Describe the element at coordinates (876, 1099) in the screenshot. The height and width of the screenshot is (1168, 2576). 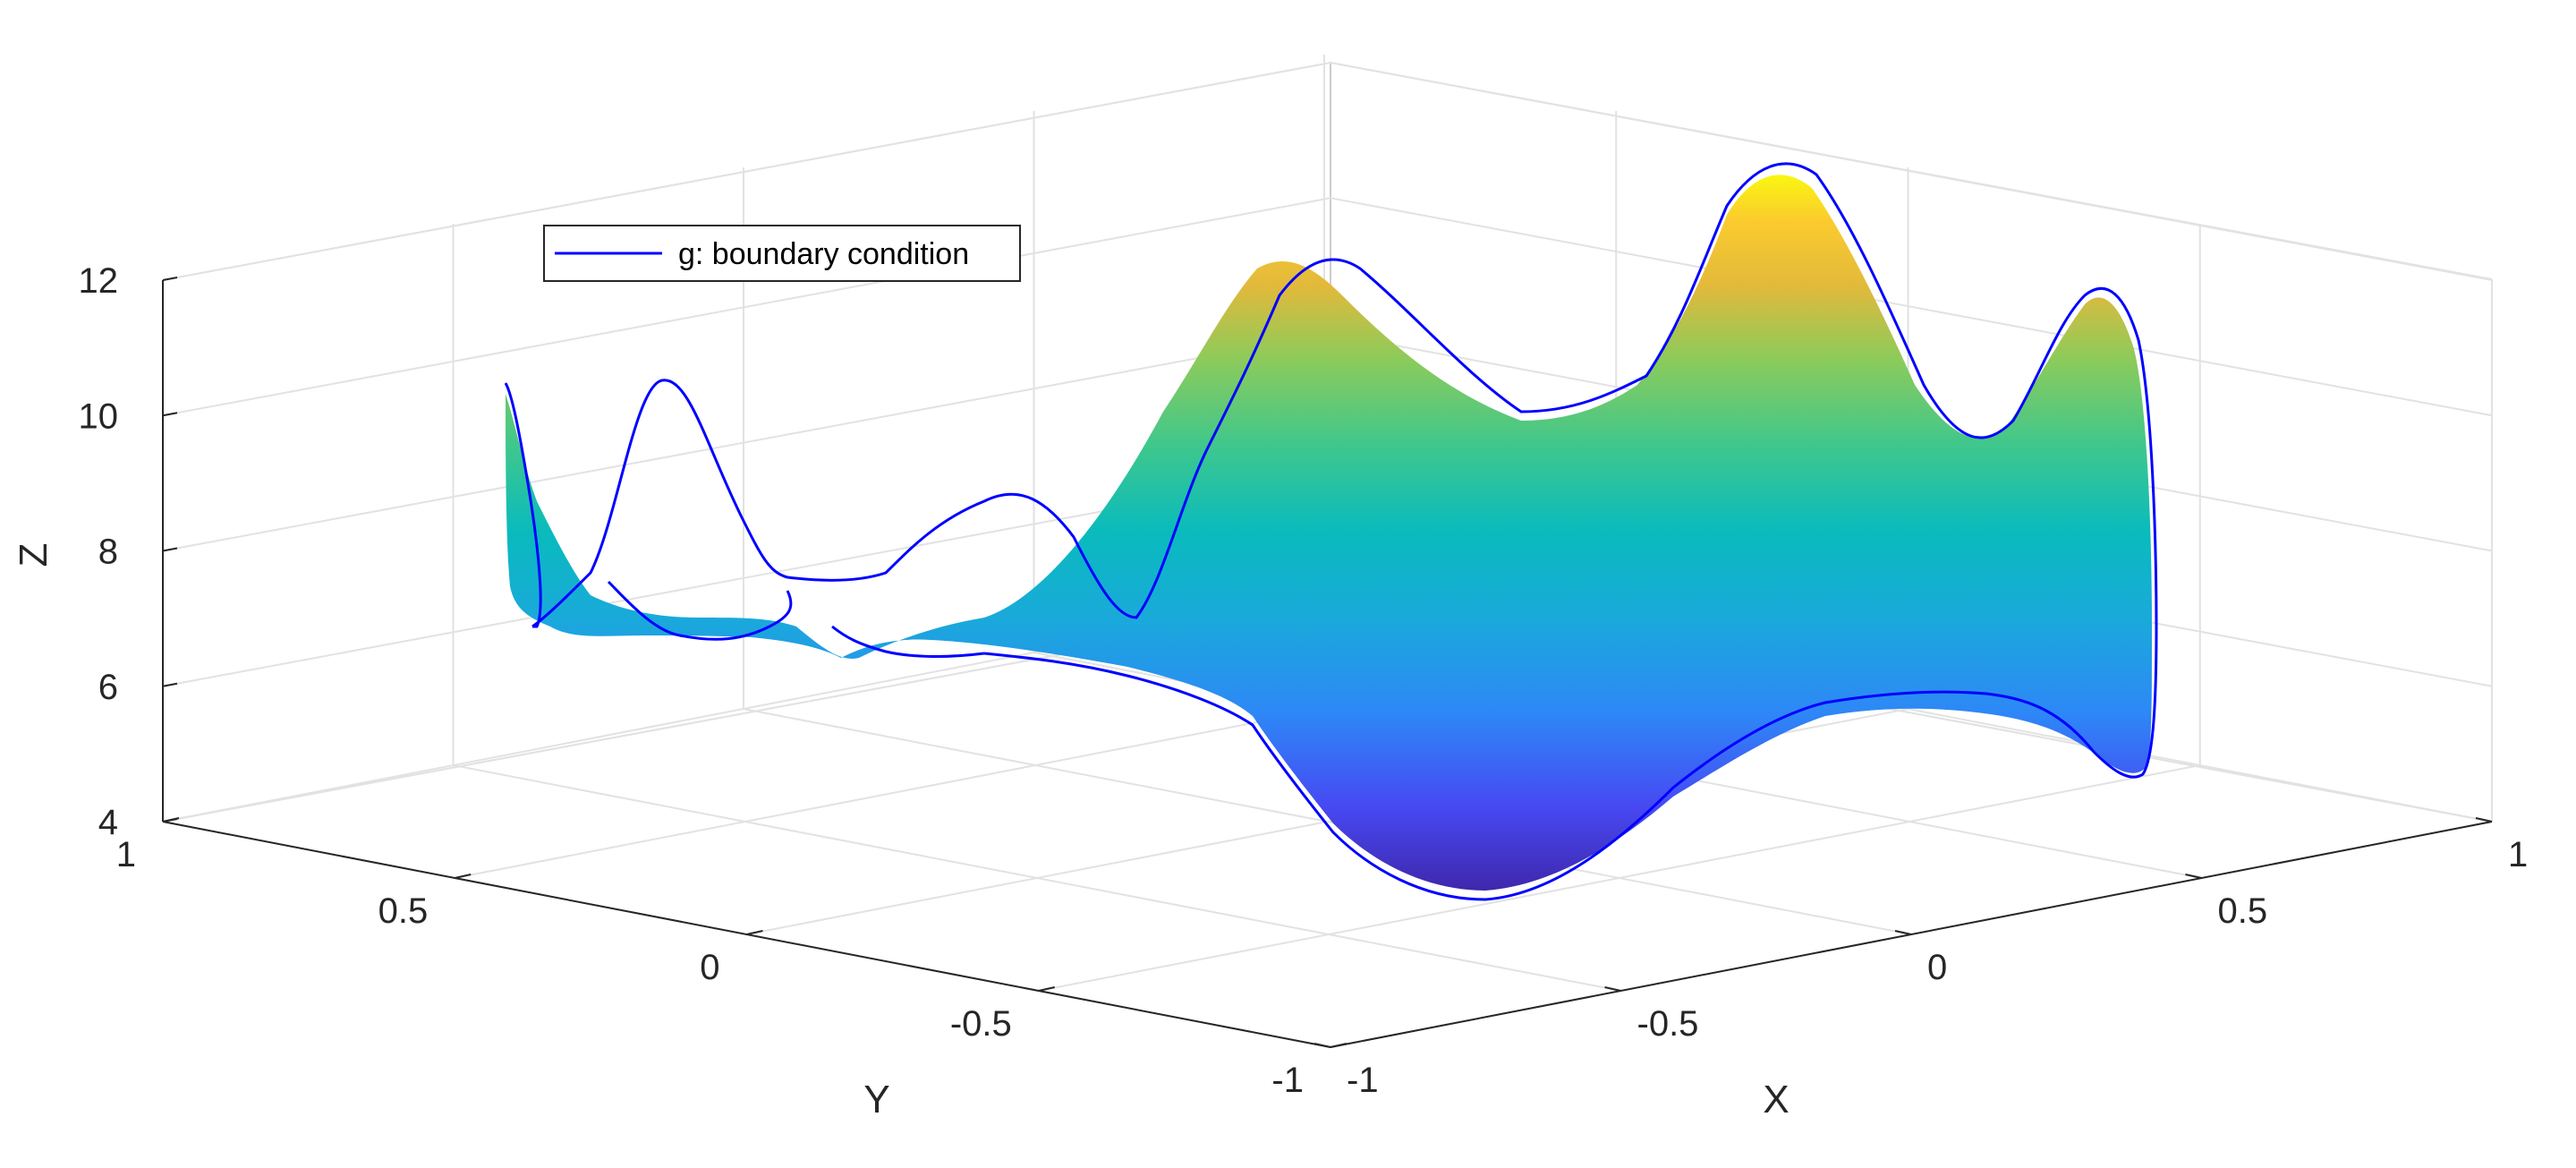
I see `y-axis-label: Y` at that location.